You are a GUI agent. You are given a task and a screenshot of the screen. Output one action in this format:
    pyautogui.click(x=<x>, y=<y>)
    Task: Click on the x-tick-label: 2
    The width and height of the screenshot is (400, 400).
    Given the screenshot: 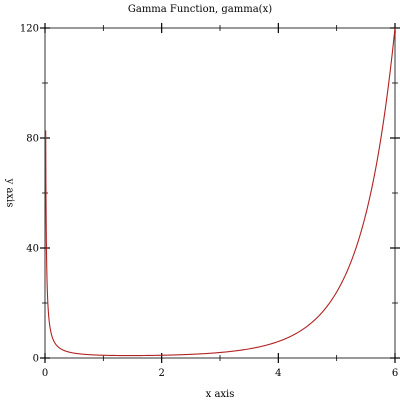 What is the action you would take?
    pyautogui.click(x=161, y=373)
    